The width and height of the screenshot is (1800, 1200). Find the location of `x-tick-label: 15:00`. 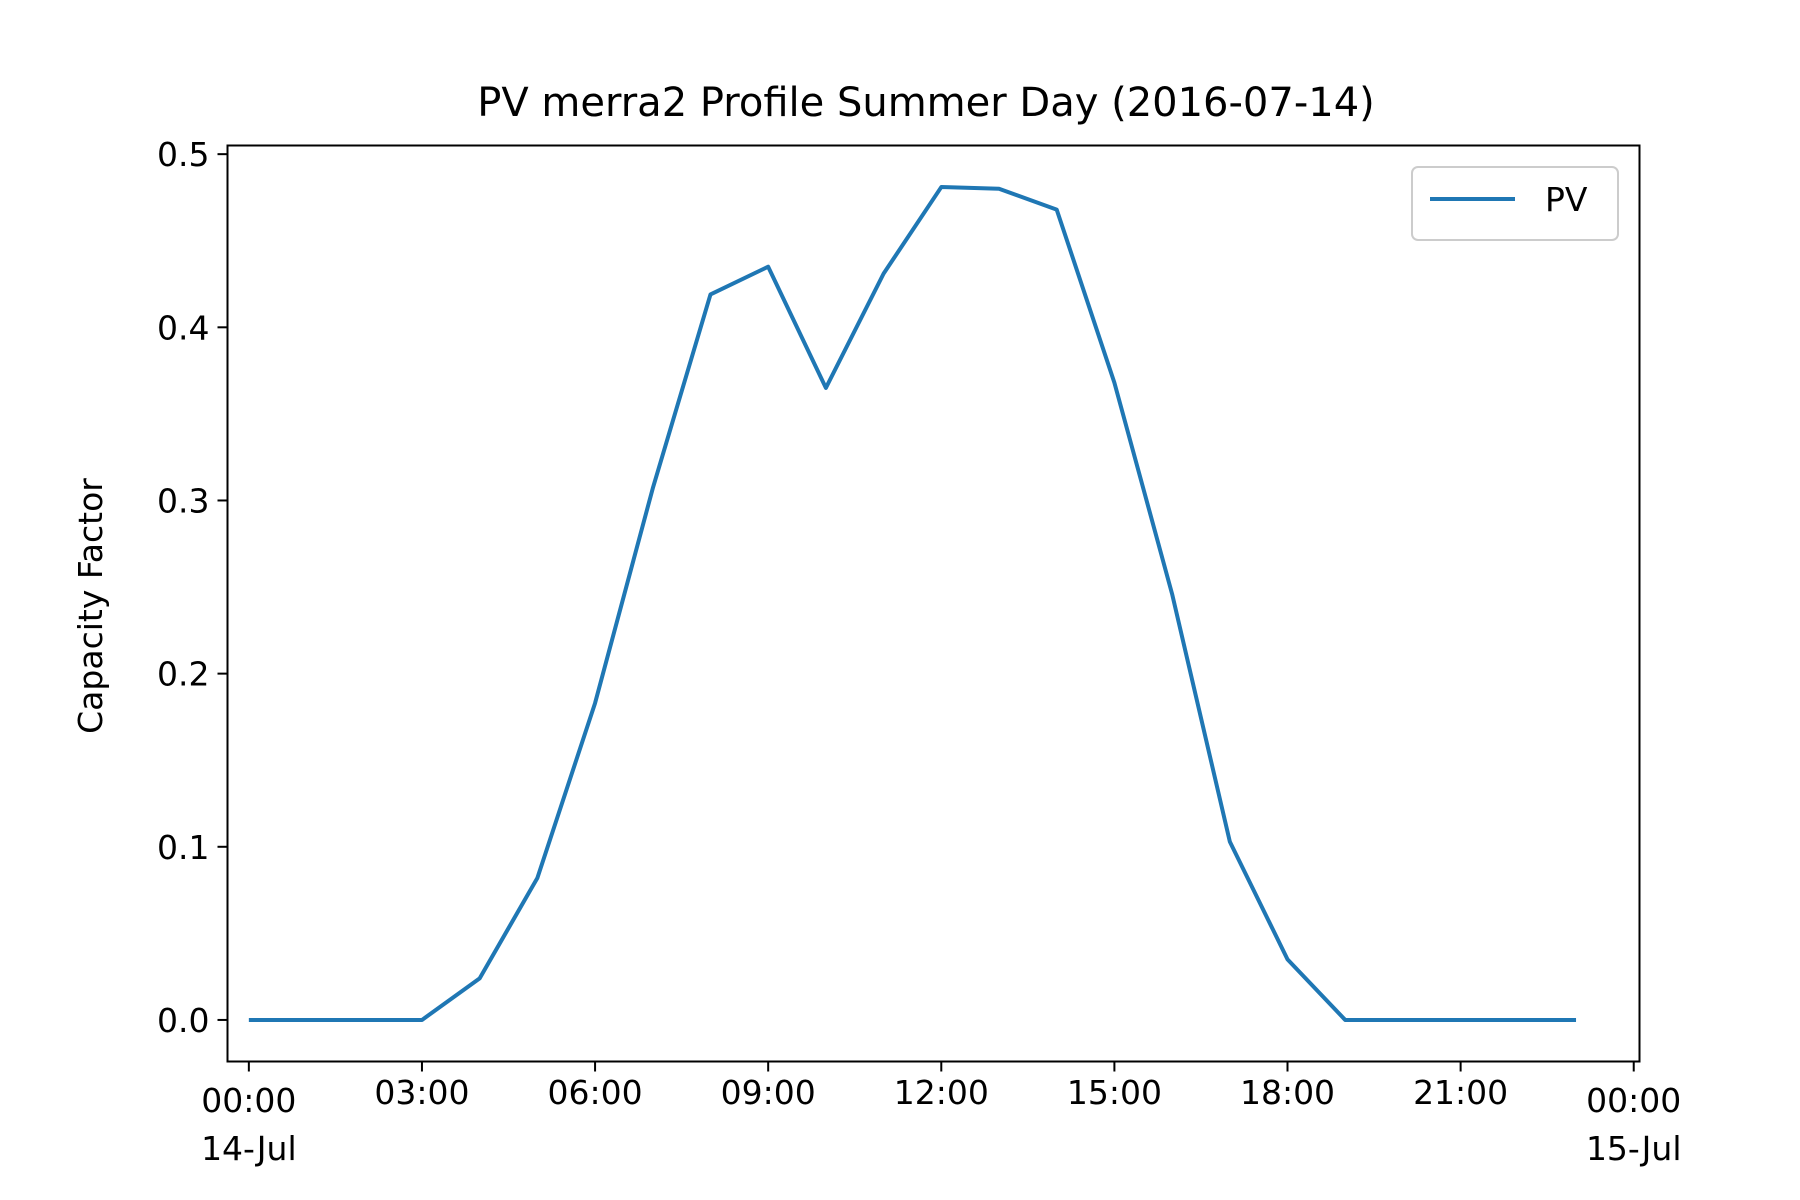

x-tick-label: 15:00 is located at coordinates (1114, 1092).